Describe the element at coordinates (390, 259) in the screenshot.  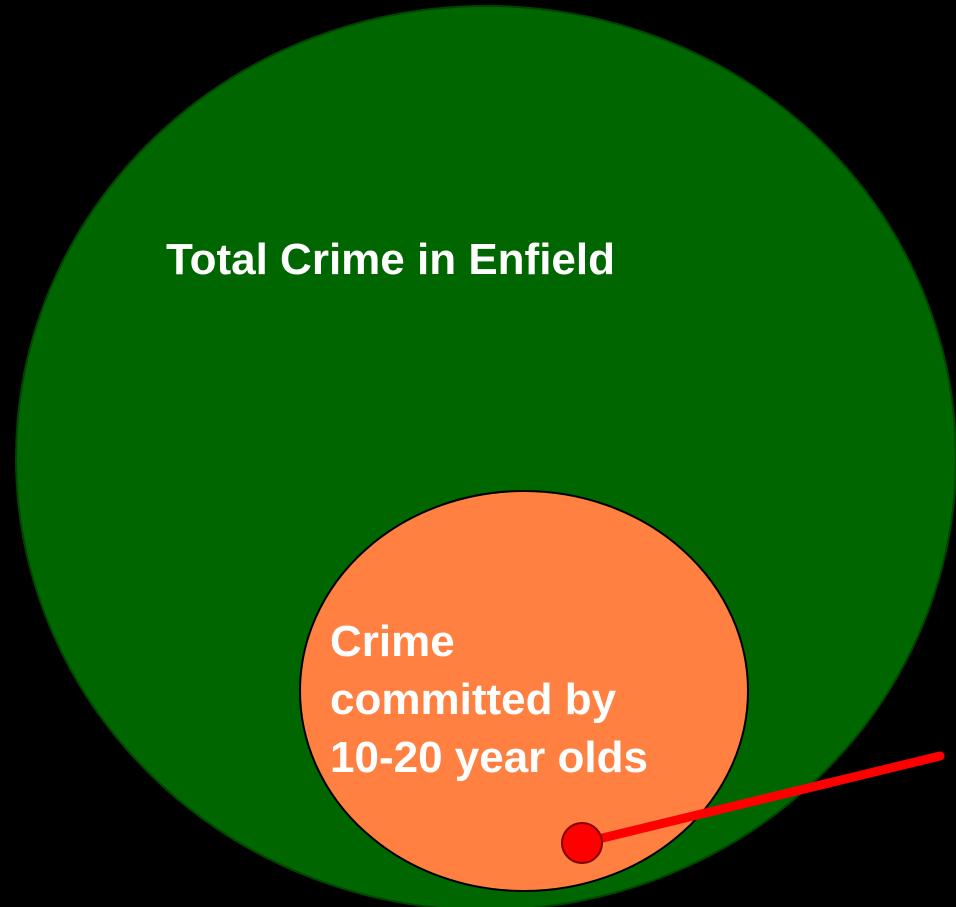
I see `outer-label: Total Crime in Enfield` at that location.